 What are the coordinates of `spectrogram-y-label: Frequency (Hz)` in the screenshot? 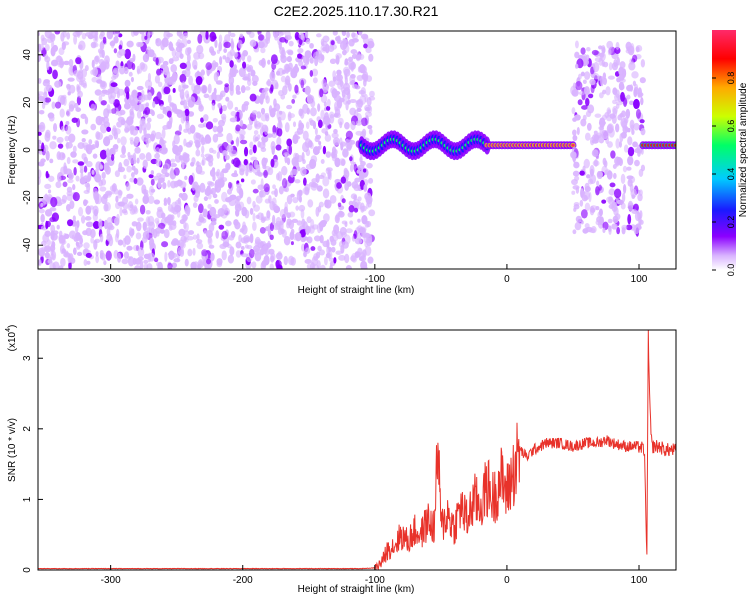 It's located at (12, 150).